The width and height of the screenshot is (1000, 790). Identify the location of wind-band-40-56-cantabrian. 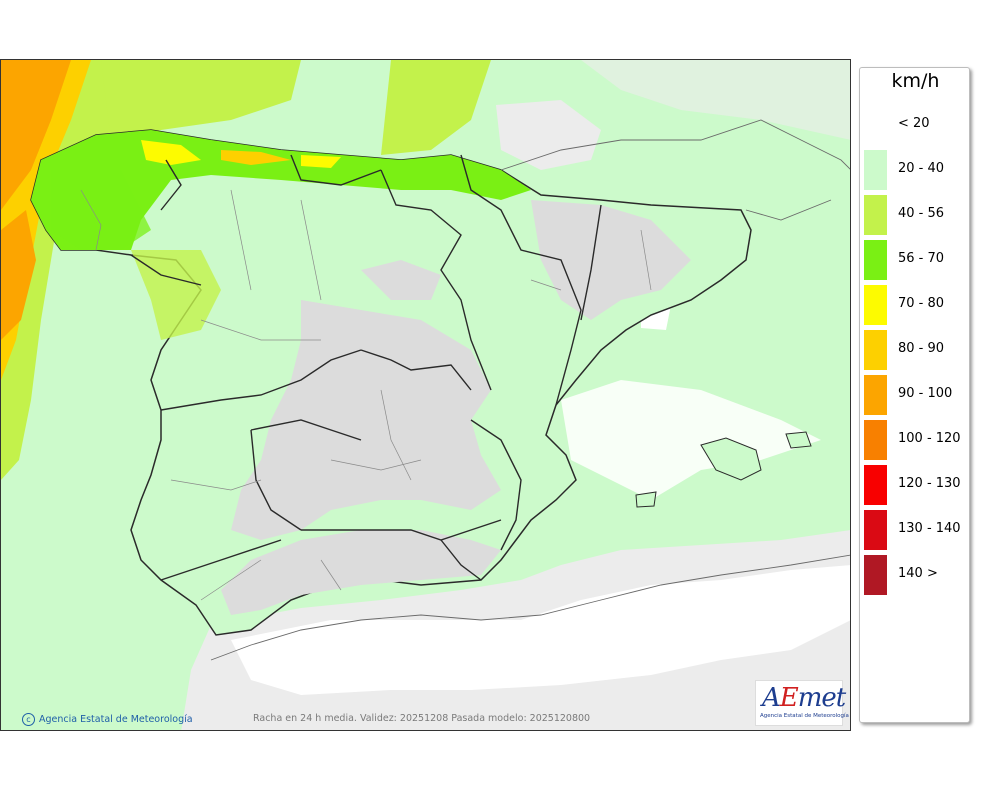
(201, 100).